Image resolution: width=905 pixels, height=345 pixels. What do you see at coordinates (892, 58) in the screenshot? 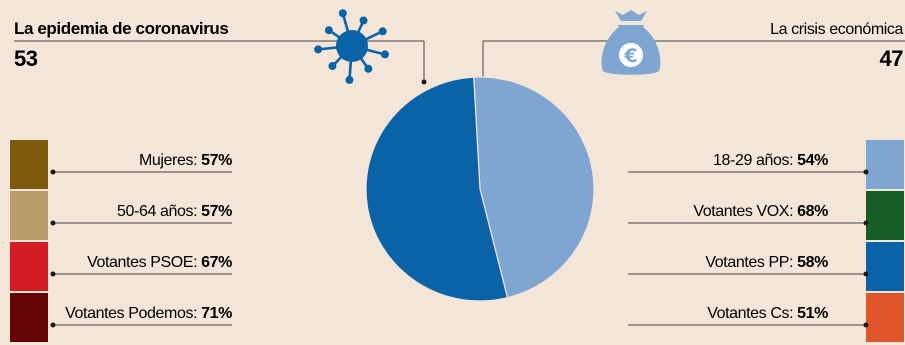
I see `right-header-value: 47` at bounding box center [892, 58].